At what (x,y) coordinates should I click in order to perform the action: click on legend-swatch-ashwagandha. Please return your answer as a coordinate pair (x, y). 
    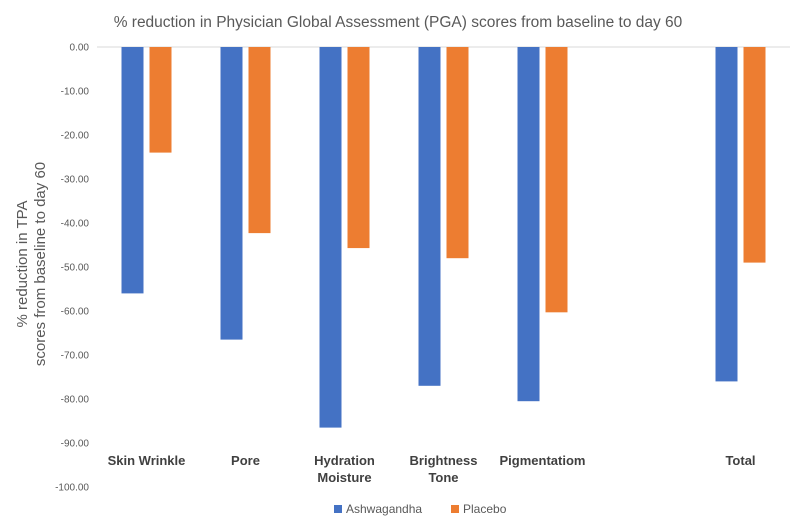
    Looking at the image, I should click on (338, 509).